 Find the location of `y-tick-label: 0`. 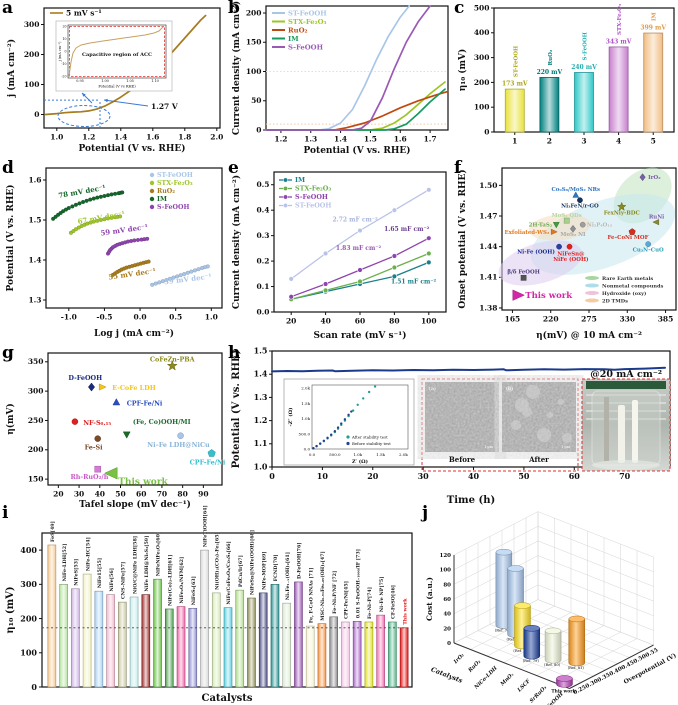

y-tick-label: 0 is located at coordinates (34, 687).